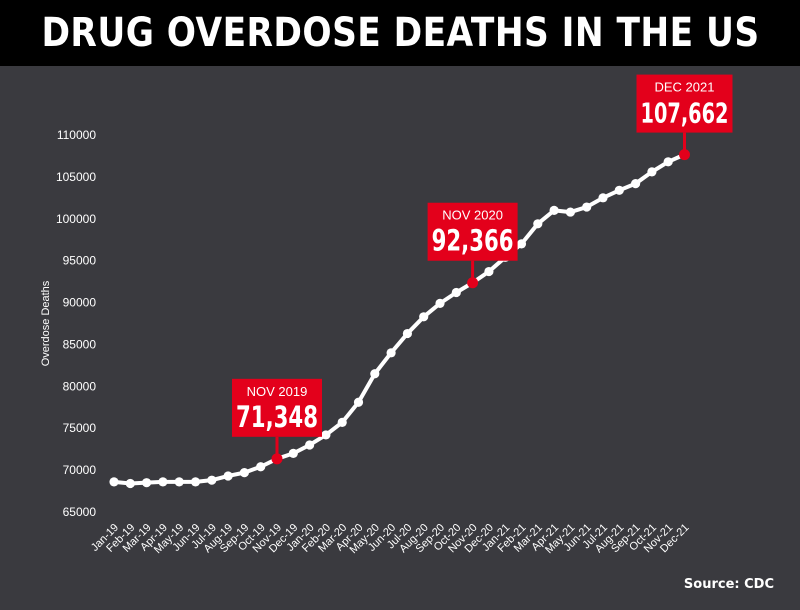 Image resolution: width=800 pixels, height=610 pixels. I want to click on y-tick-label: 105000, so click(76, 177).